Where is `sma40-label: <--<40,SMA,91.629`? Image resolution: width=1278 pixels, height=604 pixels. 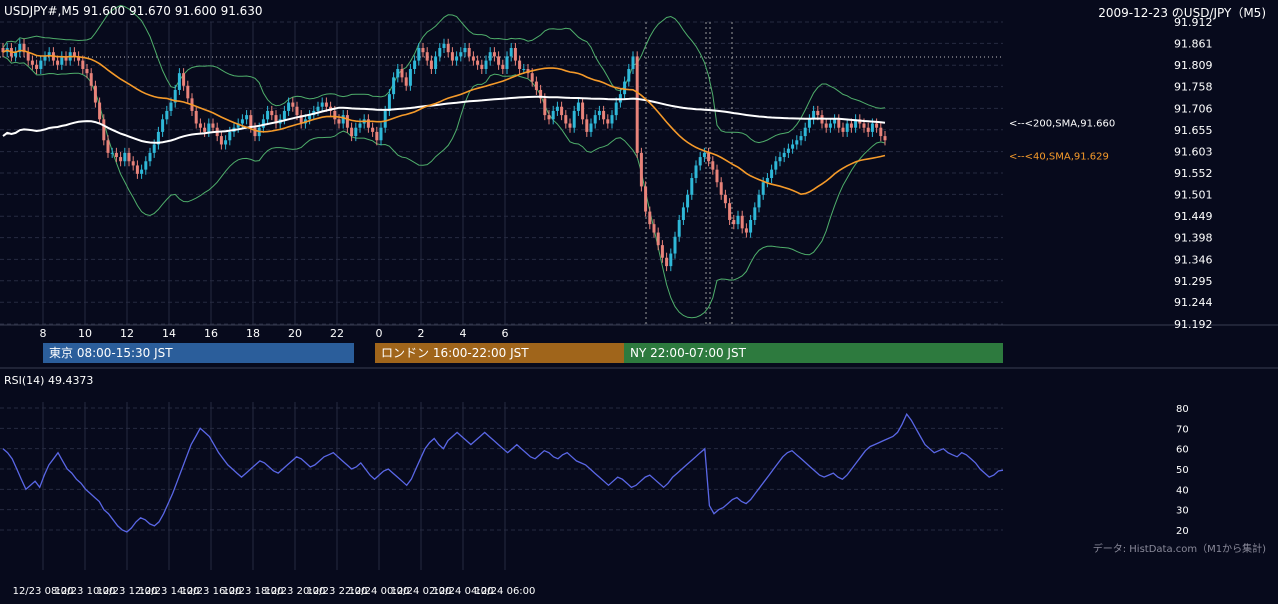
sma40-label: <--<40,SMA,91.629 is located at coordinates (1059, 156).